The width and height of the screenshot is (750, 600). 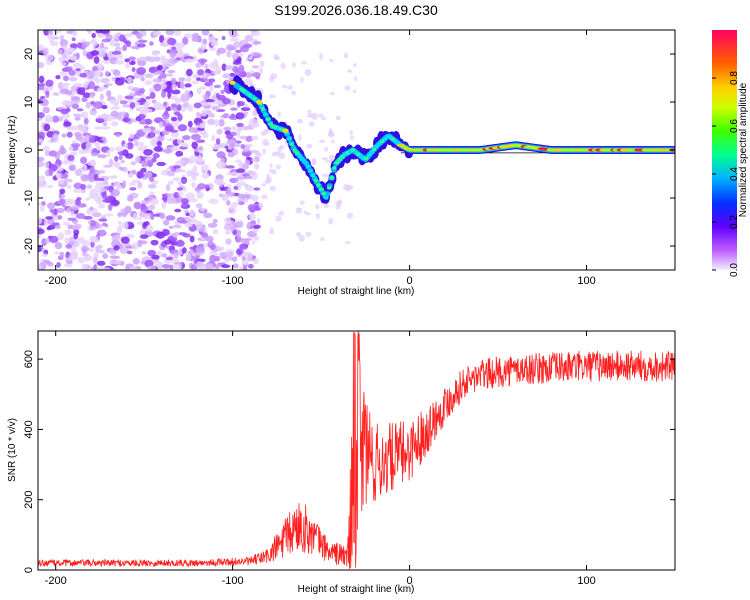 I want to click on y-tick-label: -10, so click(x=29, y=198).